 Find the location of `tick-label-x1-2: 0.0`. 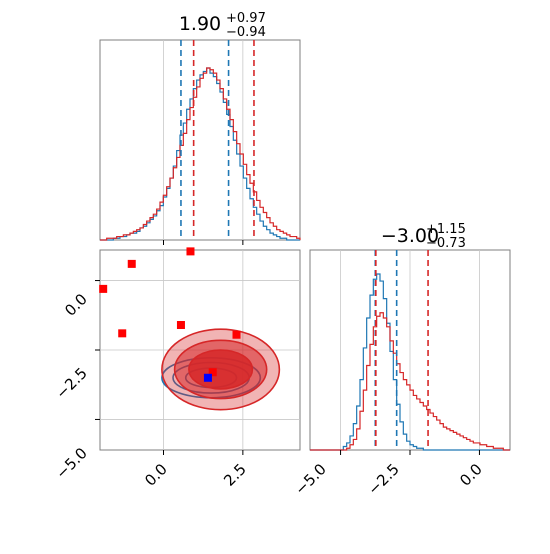

tick-label-x1-2: 0.0 is located at coordinates (471, 475).